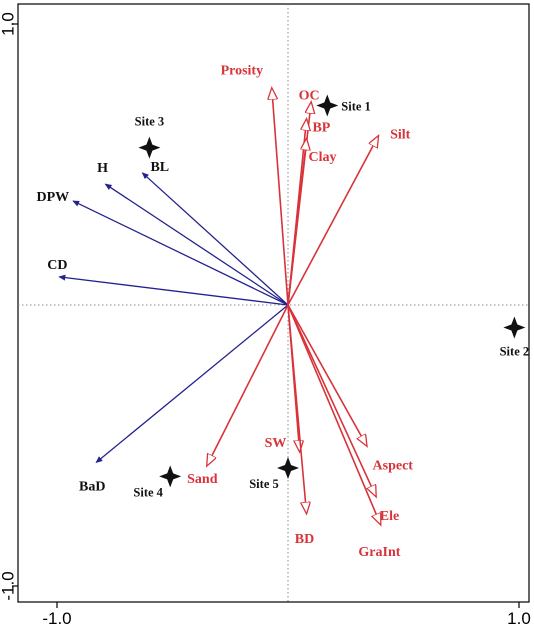 Image resolution: width=534 pixels, height=629 pixels. I want to click on site-label-site-3: Site 3, so click(150, 122).